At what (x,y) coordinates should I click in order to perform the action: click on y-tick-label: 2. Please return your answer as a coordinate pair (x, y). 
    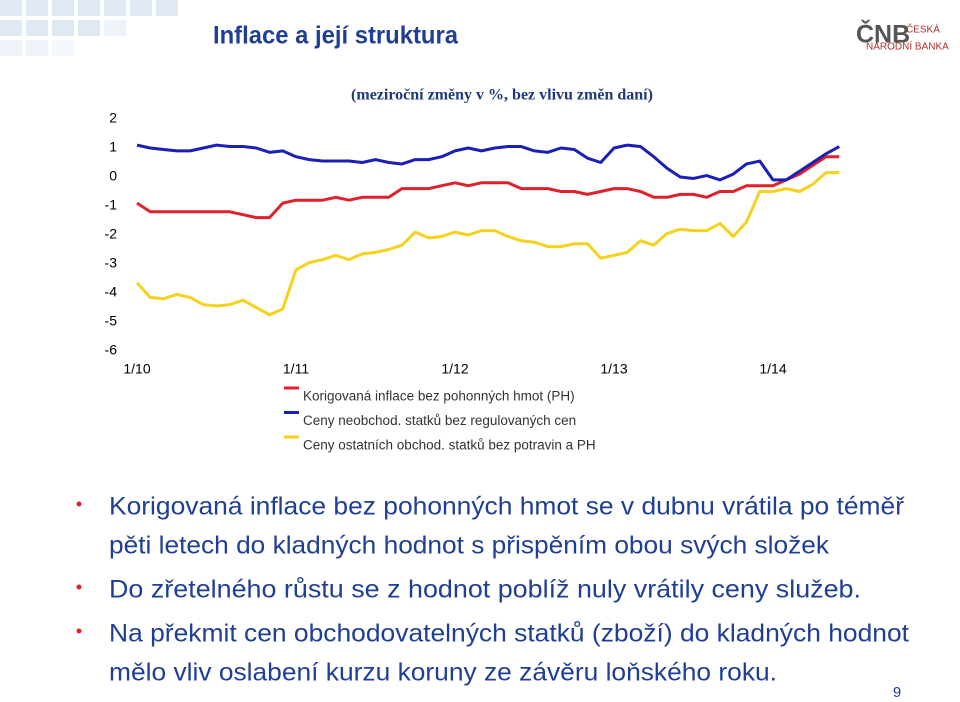
    Looking at the image, I should click on (113, 118).